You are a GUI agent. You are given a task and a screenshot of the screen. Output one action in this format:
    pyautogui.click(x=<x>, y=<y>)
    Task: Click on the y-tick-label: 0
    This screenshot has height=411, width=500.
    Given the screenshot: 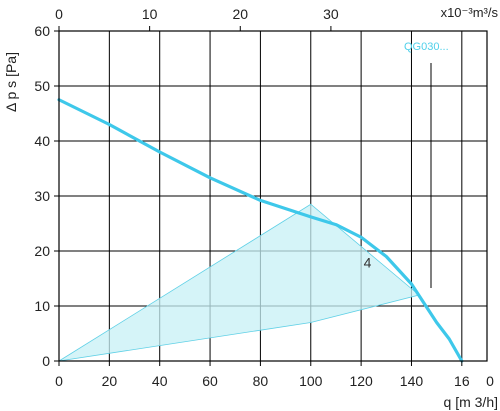 What is the action you would take?
    pyautogui.click(x=46, y=361)
    